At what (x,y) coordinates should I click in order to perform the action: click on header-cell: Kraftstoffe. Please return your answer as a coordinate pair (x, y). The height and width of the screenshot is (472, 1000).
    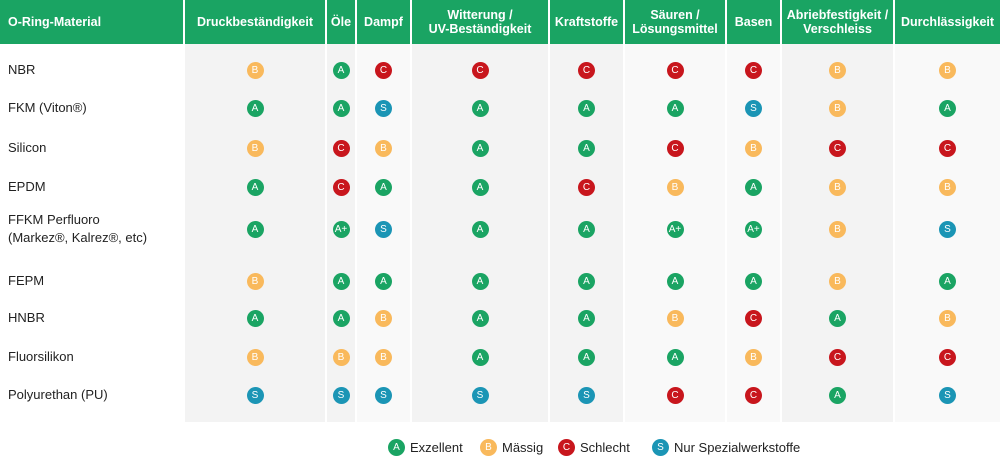
    Looking at the image, I should click on (586, 22).